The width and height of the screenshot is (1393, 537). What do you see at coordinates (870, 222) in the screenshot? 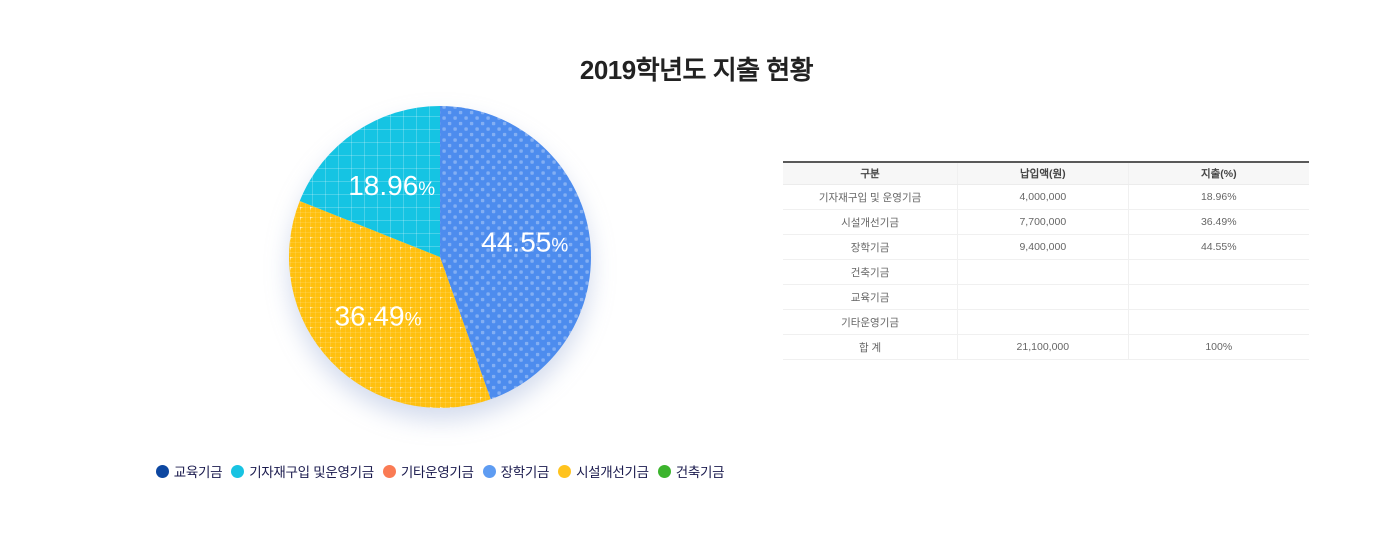
I see `table-cell: 시설개선기금` at bounding box center [870, 222].